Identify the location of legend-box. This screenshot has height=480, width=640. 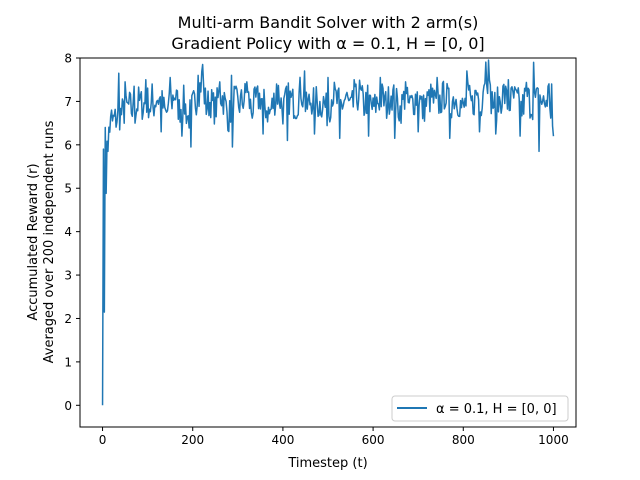
(480, 408).